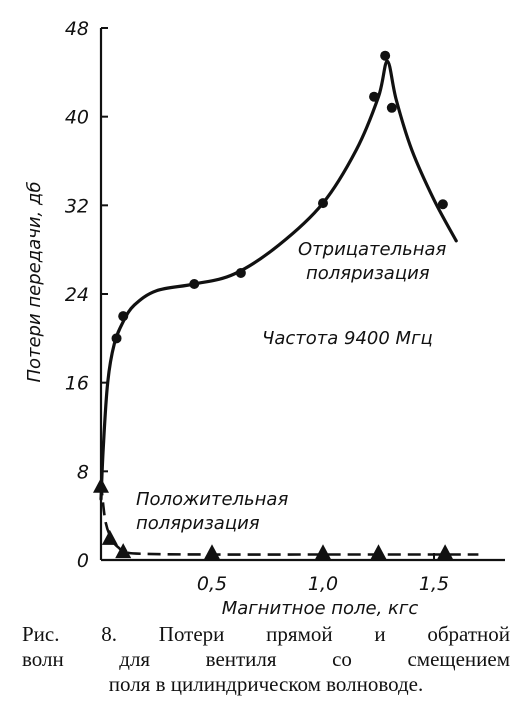 The height and width of the screenshot is (726, 532). I want to click on annotation-positive-line-1: Положительная, so click(212, 499).